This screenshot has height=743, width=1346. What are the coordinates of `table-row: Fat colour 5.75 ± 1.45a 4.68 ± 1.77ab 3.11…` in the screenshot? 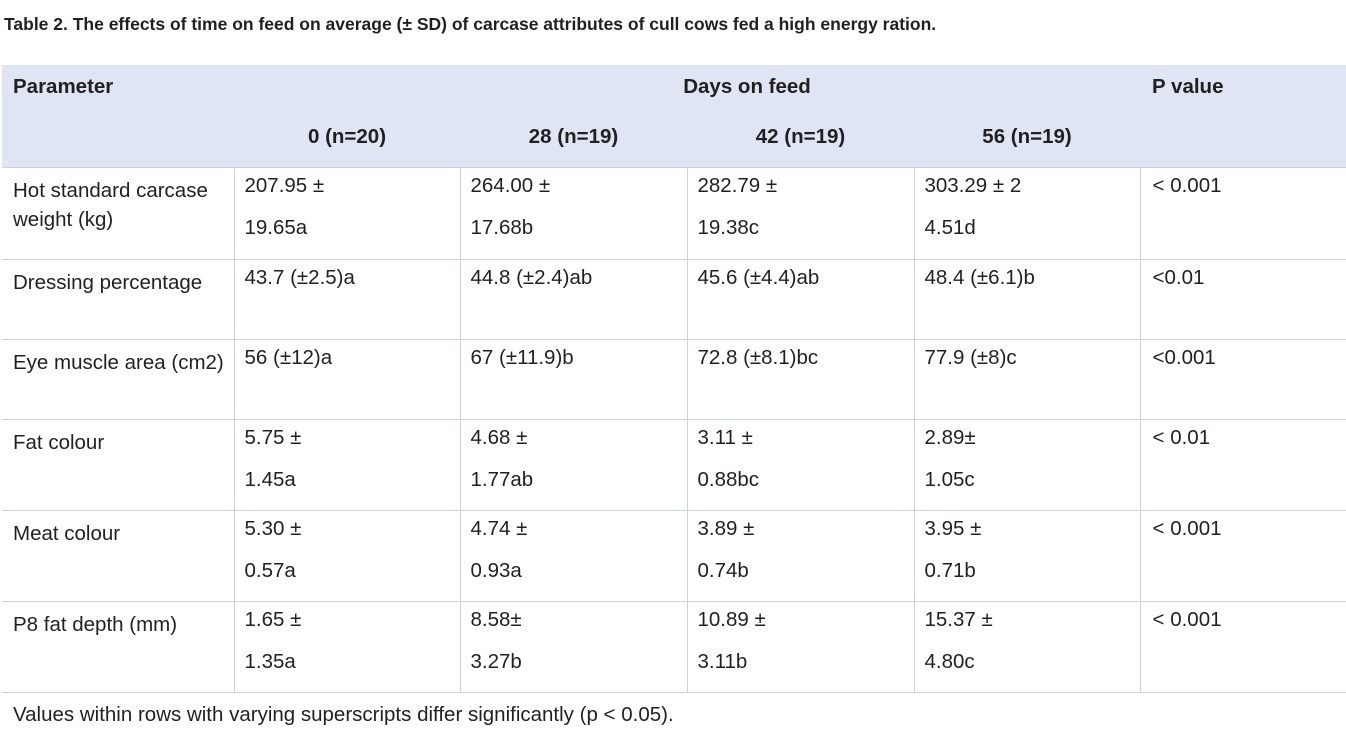 It's located at (674, 465).